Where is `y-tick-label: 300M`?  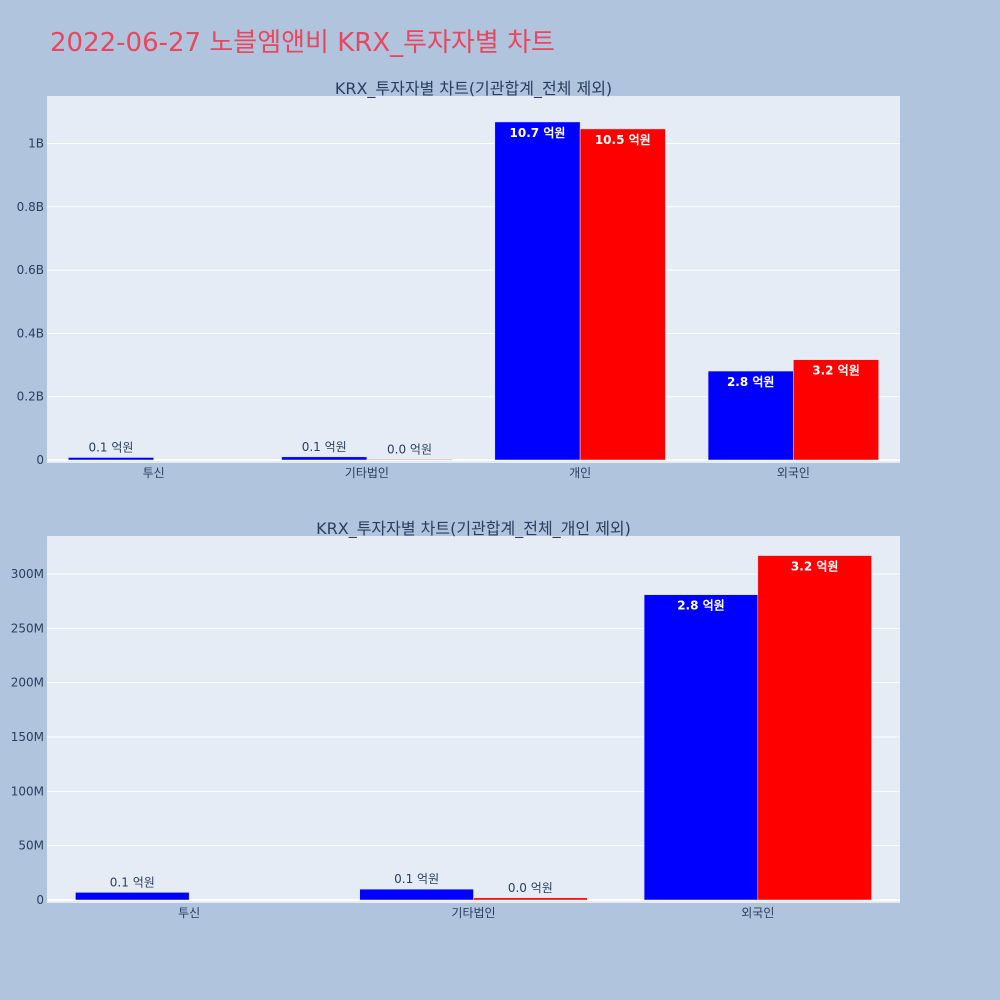 y-tick-label: 300M is located at coordinates (27, 574).